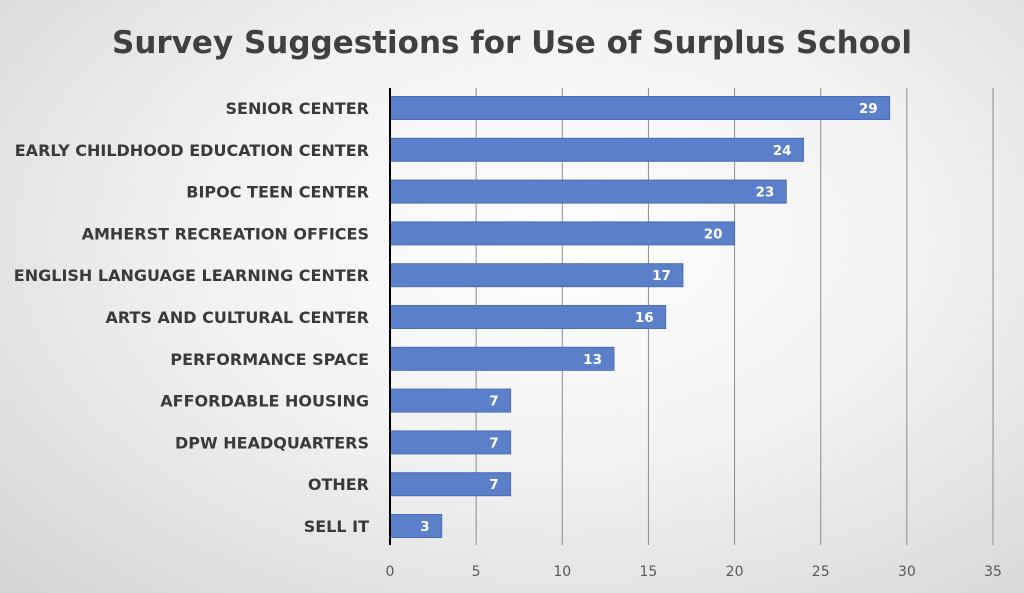  What do you see at coordinates (592, 360) in the screenshot?
I see `data-label-6: 13` at bounding box center [592, 360].